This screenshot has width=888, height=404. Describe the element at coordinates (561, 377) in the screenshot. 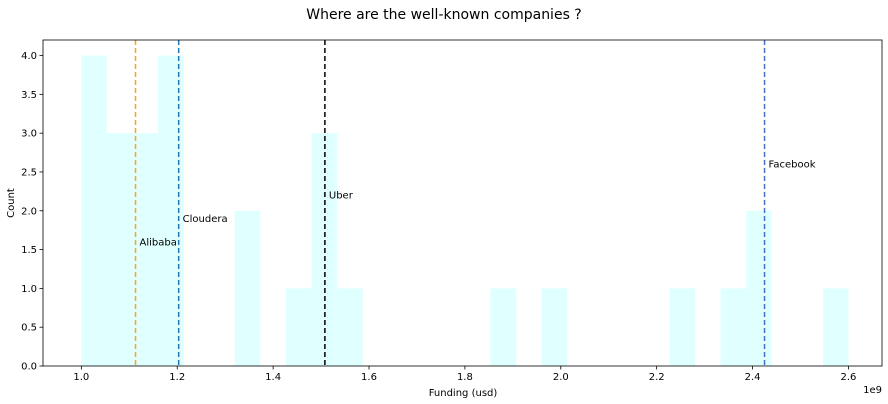

I see `x-tick-label: 2.0` at that location.